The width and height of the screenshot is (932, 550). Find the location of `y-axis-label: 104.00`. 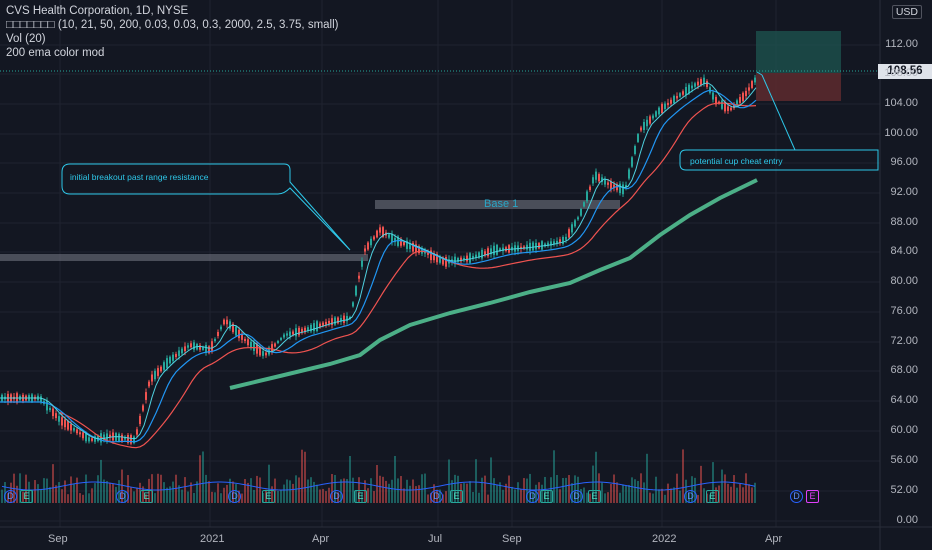

y-axis-label: 104.00 is located at coordinates (901, 103).